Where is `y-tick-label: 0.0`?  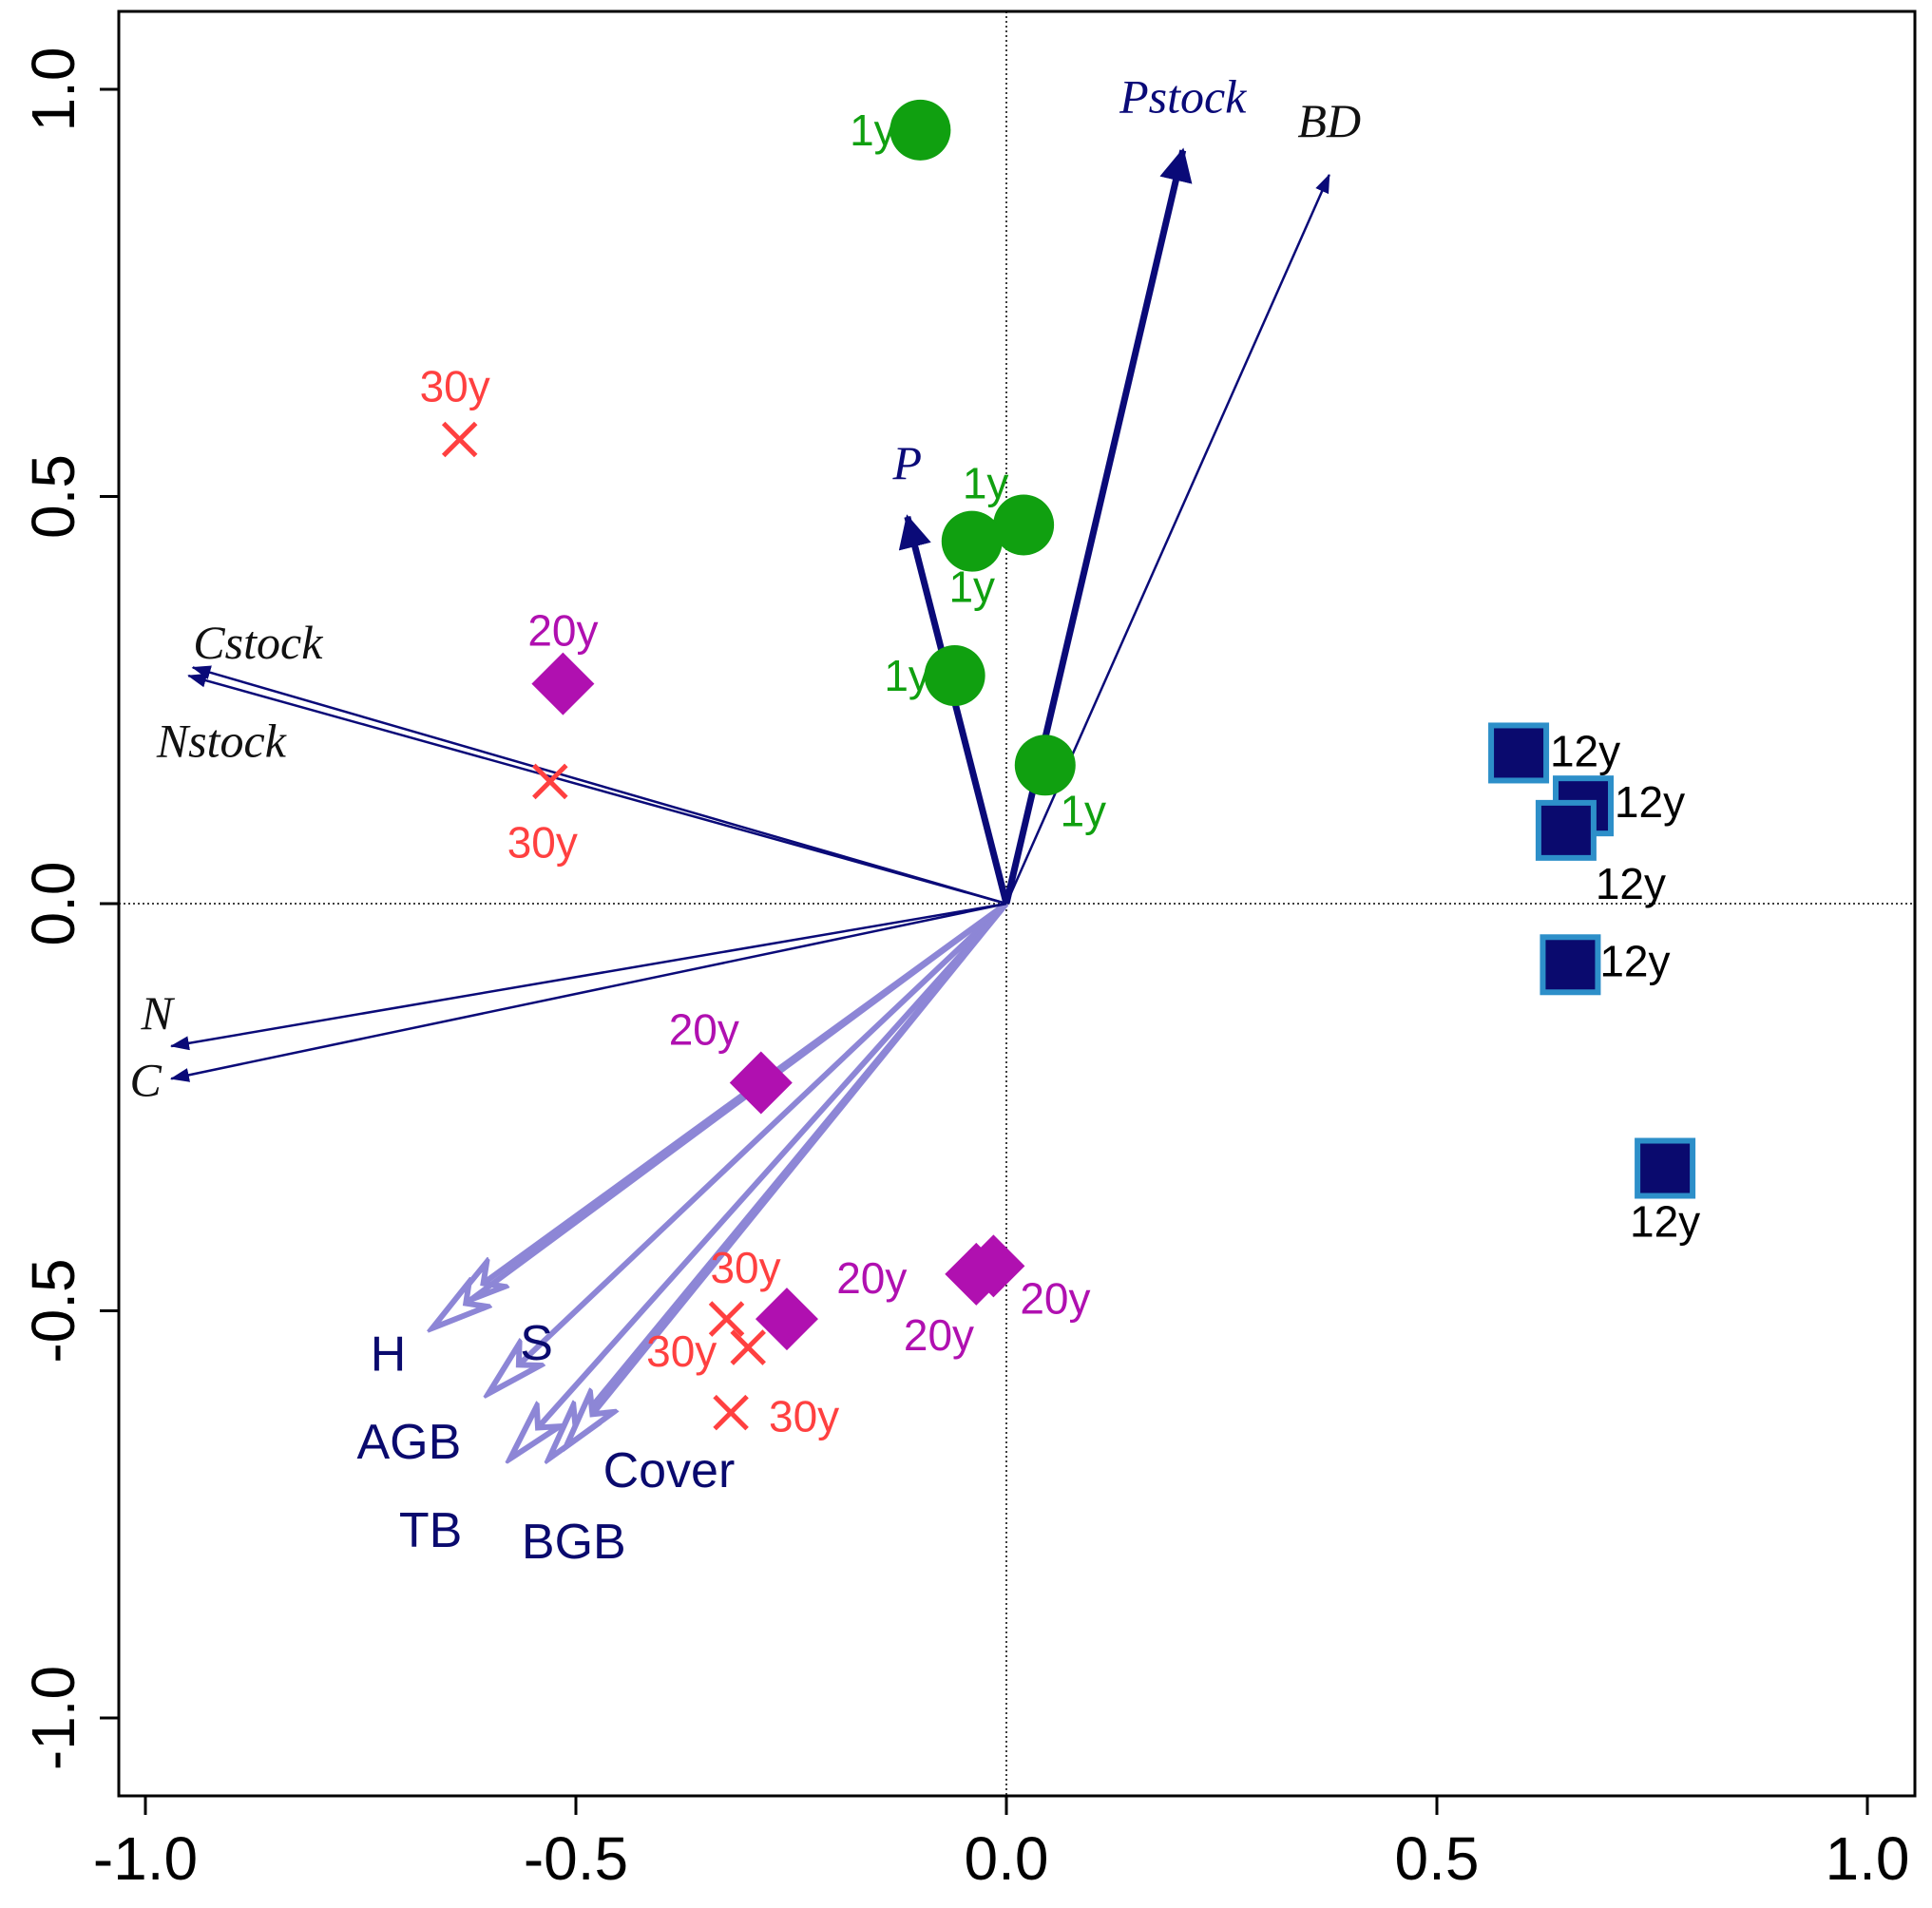 y-tick-label: 0.0 is located at coordinates (53, 904).